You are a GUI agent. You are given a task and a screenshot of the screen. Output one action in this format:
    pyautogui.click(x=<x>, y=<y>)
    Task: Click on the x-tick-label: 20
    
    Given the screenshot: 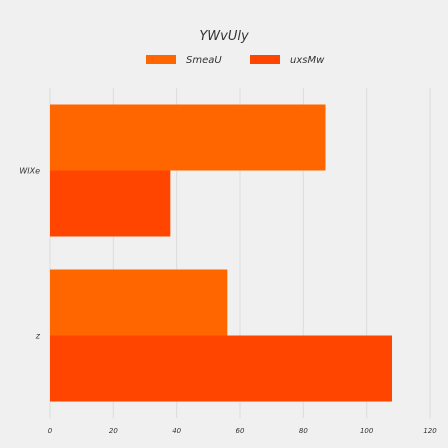 What is the action you would take?
    pyautogui.click(x=113, y=431)
    